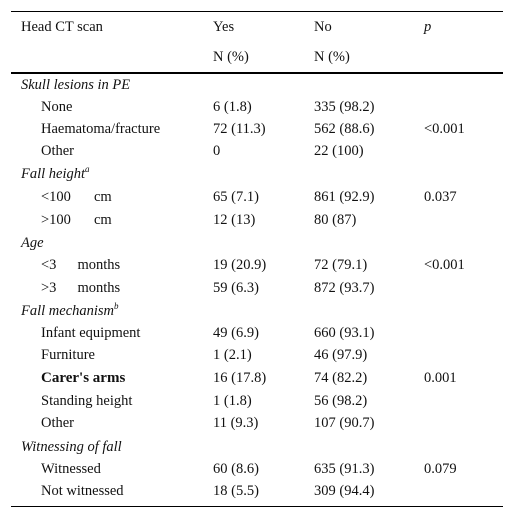  I want to click on row-label: Furniture, so click(68, 355).